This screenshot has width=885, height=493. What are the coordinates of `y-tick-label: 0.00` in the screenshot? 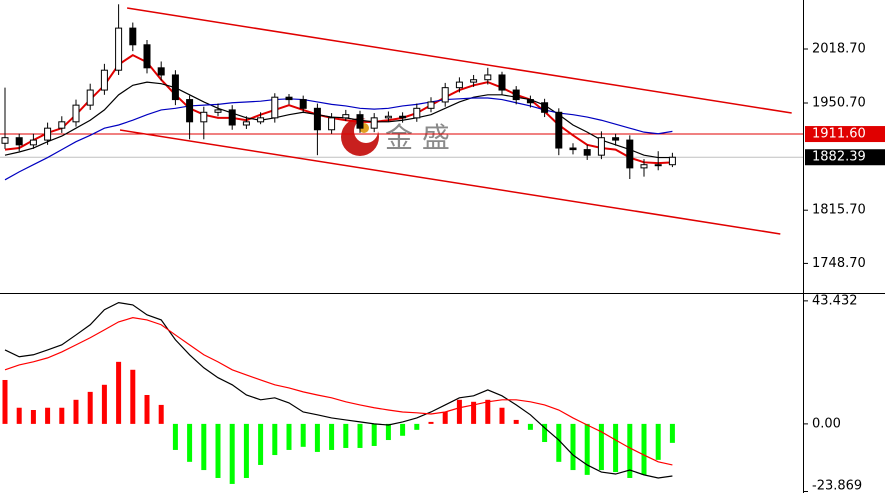 It's located at (826, 423).